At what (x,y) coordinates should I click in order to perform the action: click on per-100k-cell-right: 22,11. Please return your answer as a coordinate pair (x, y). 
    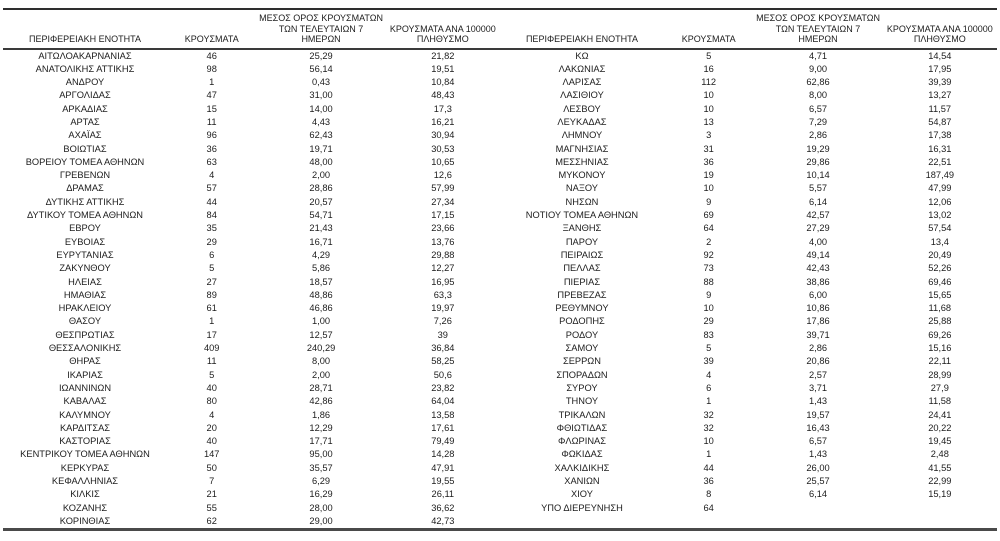
    Looking at the image, I should click on (940, 361).